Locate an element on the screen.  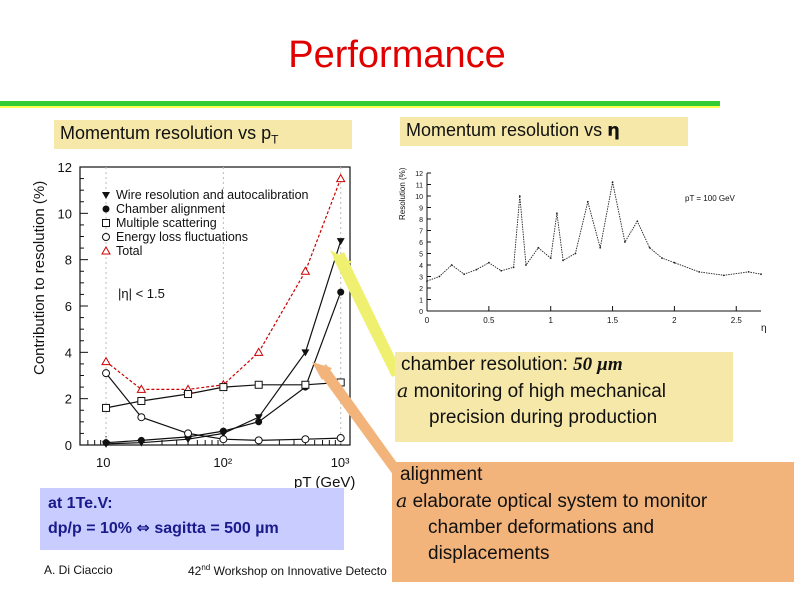
pt-x-tick-label: 10³ is located at coordinates (340, 462).